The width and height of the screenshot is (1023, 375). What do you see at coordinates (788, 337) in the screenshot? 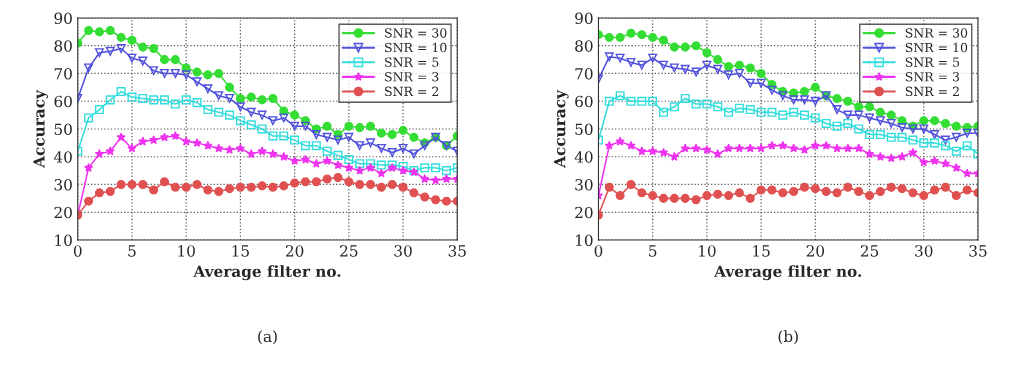
I see `text: (b)` at bounding box center [788, 337].